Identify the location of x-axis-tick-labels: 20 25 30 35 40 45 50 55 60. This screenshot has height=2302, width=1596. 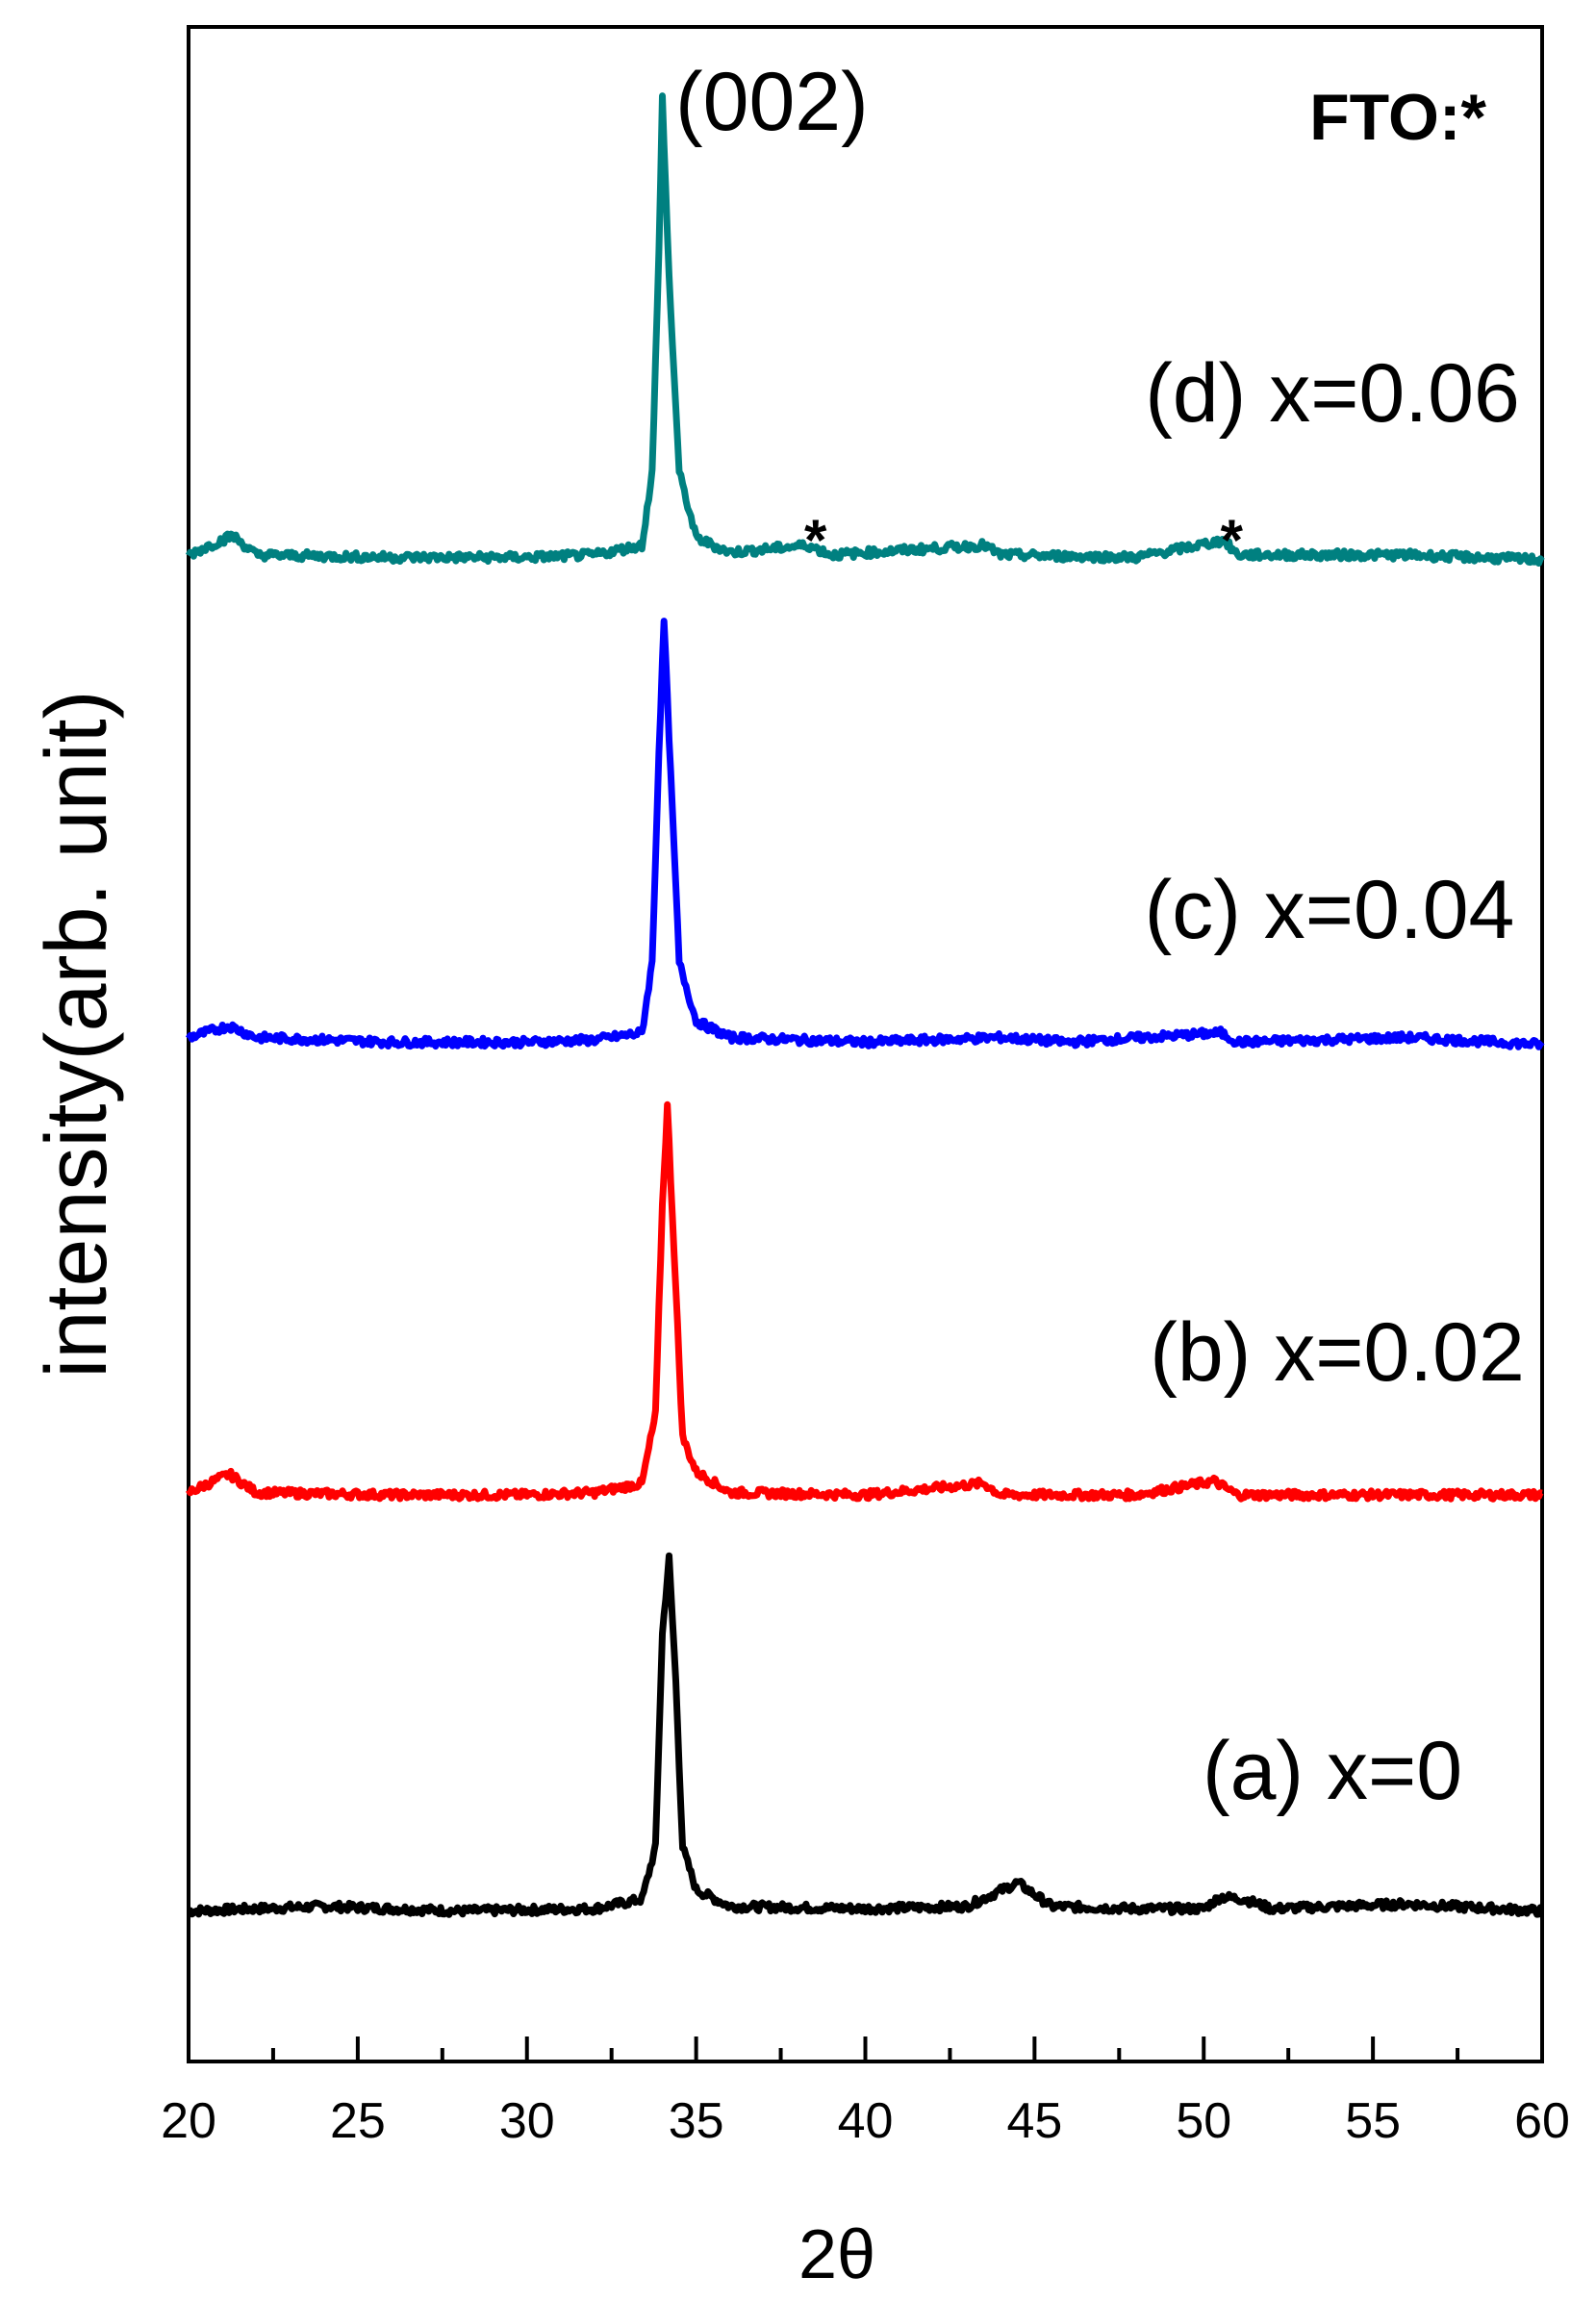
(865, 2121).